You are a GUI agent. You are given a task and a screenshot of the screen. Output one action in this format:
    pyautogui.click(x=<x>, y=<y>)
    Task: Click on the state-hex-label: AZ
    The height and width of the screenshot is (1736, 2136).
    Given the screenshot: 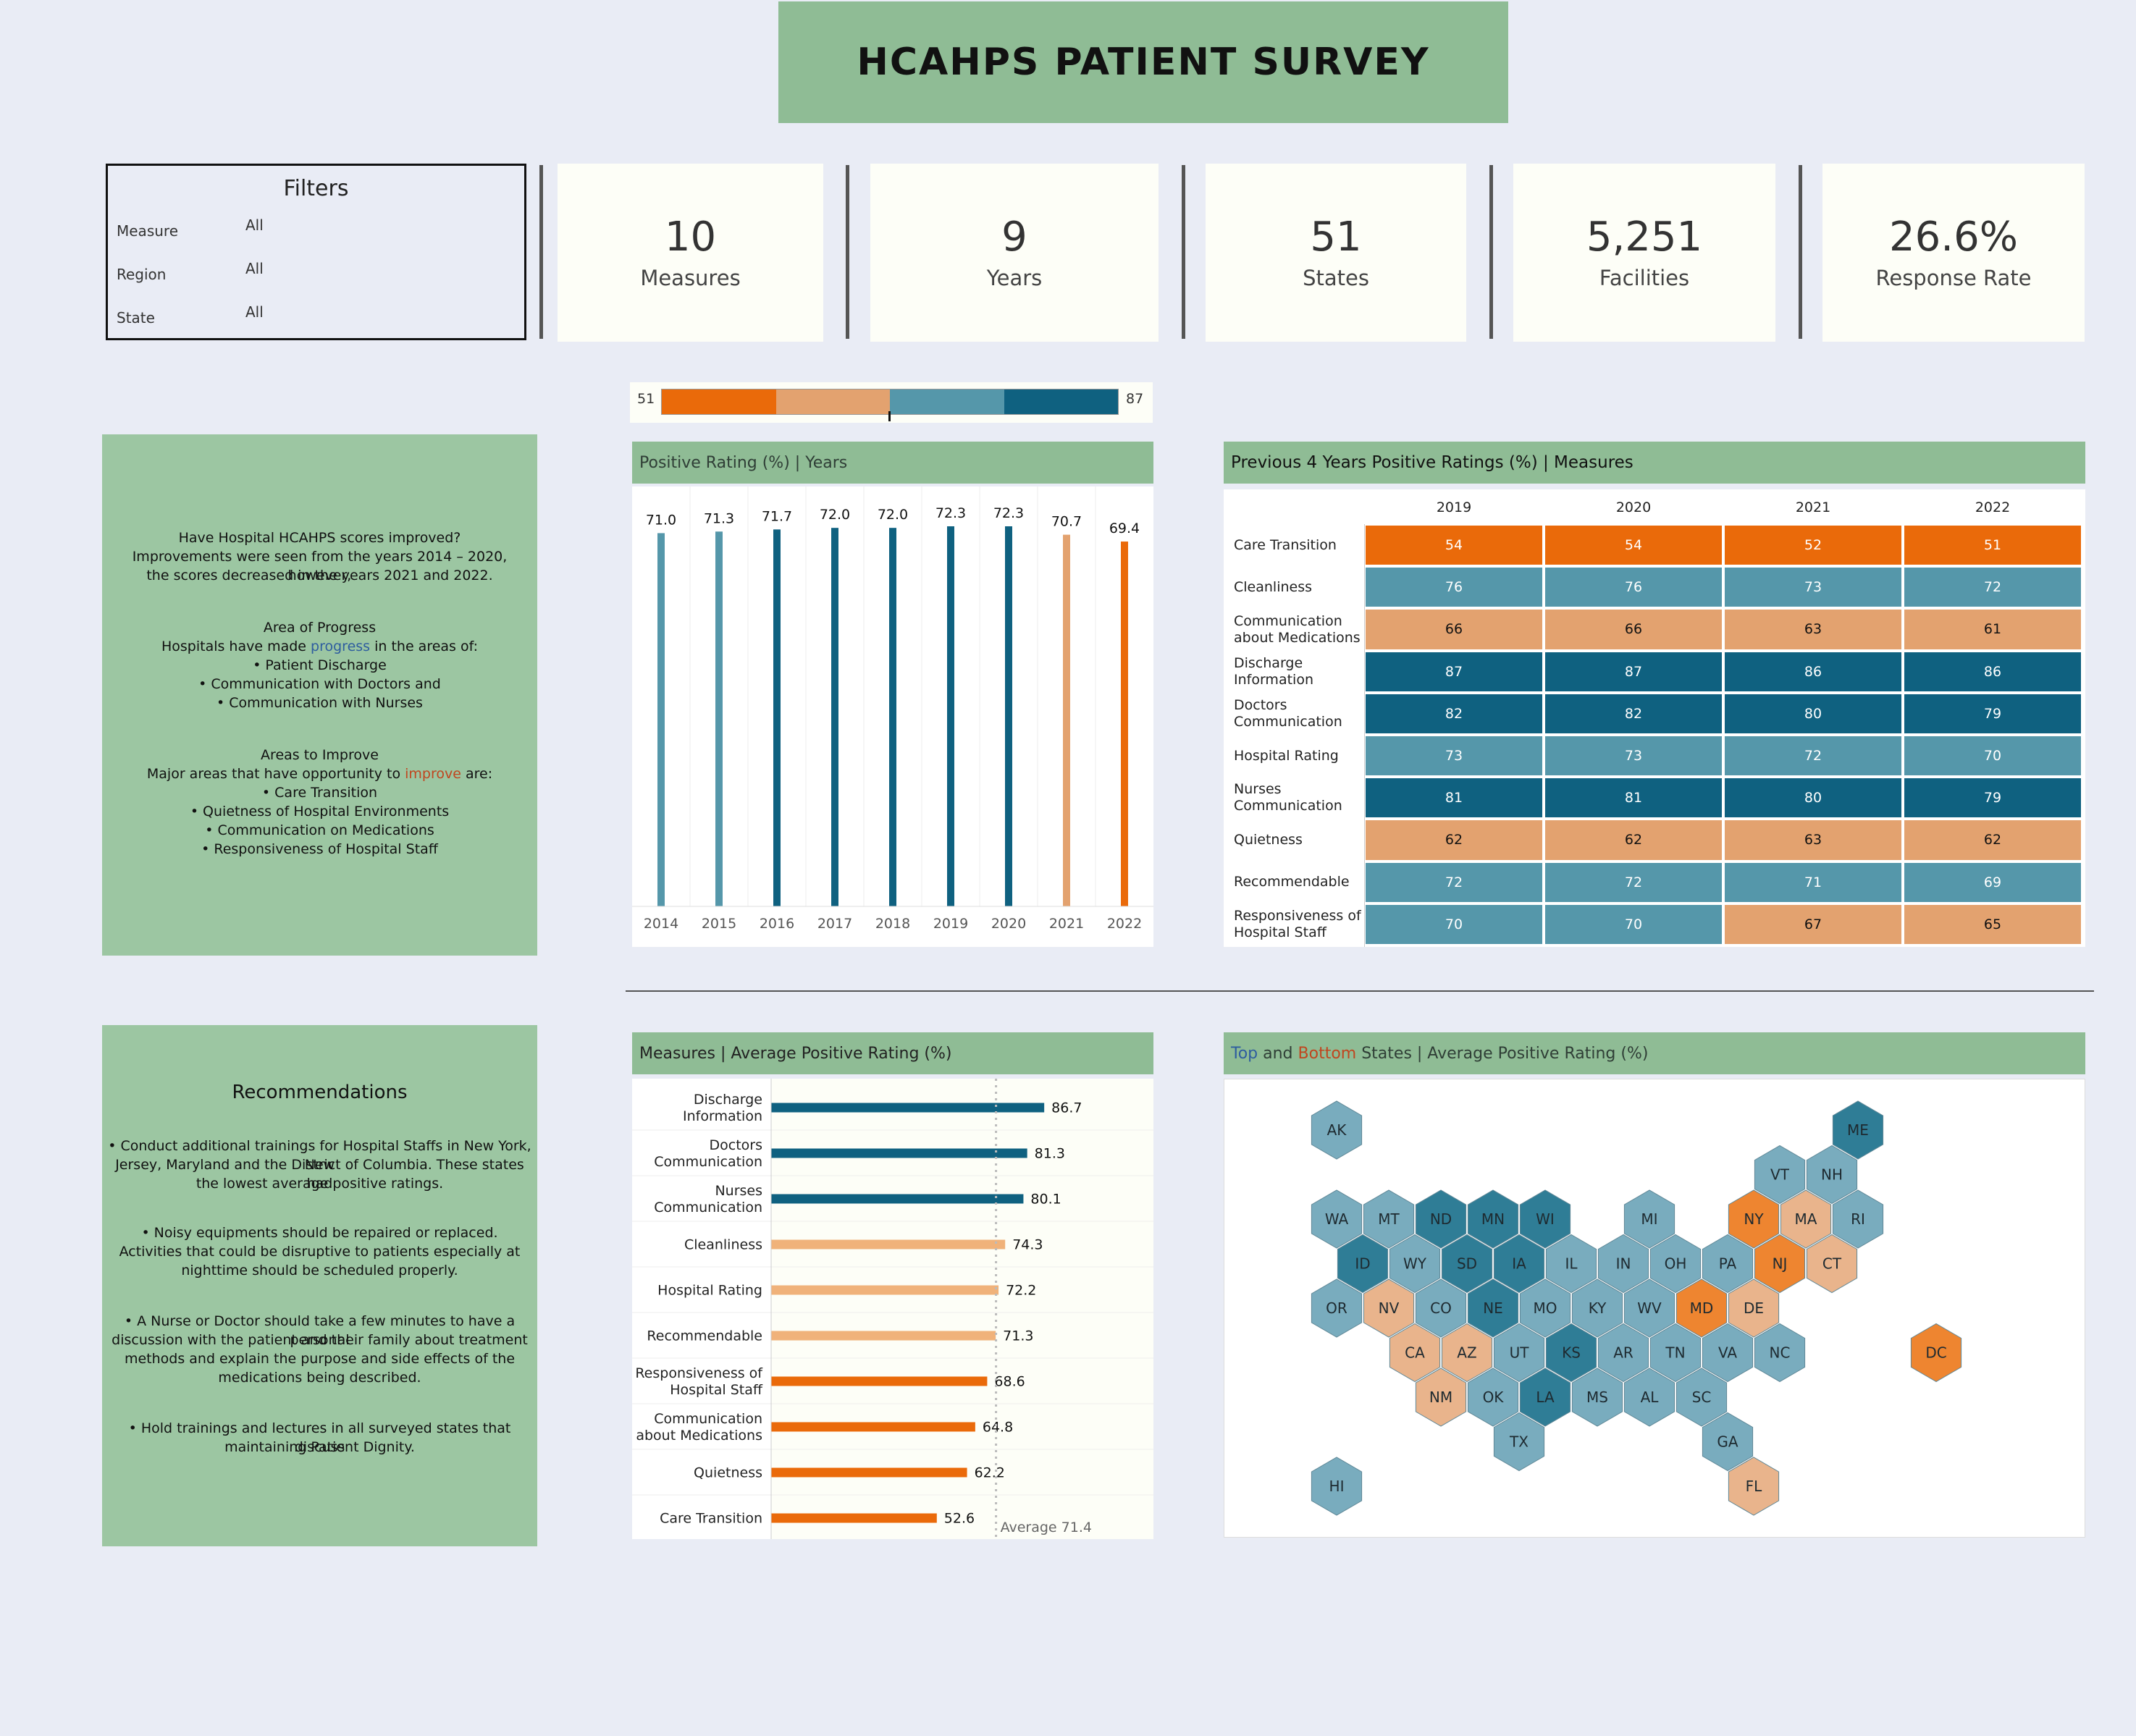 What is the action you would take?
    pyautogui.click(x=1467, y=1353)
    